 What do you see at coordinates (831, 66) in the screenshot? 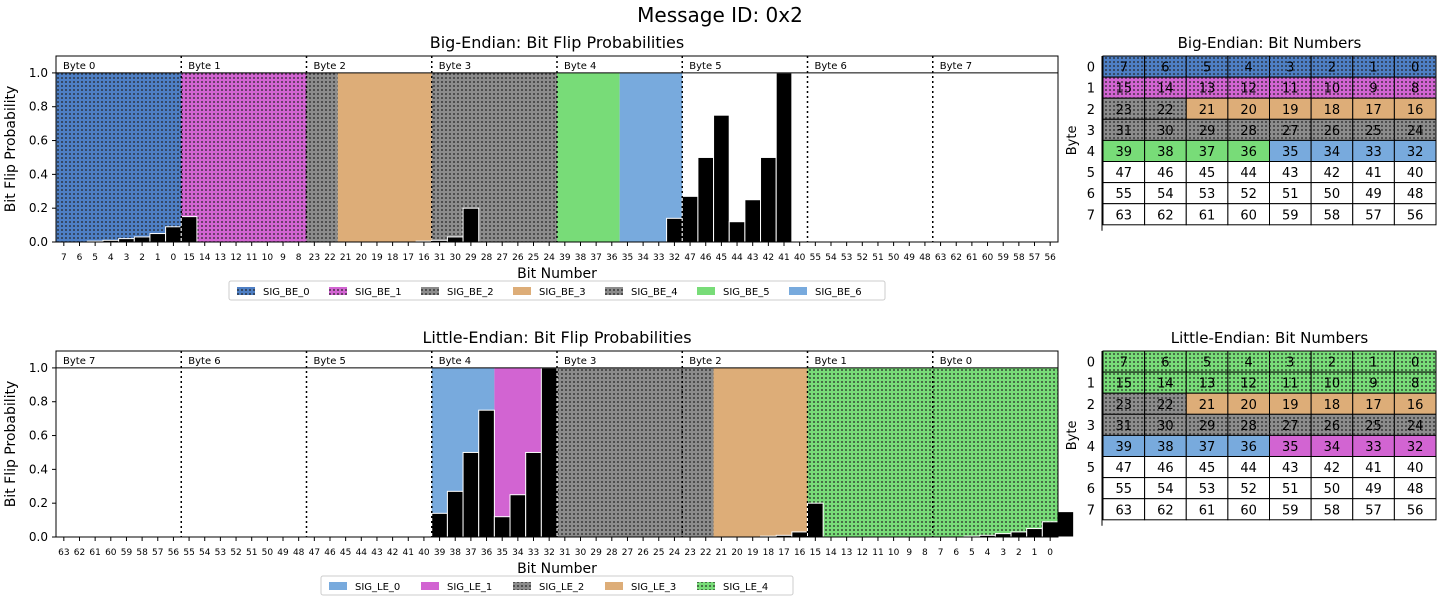
I see `byte-label: Byte 6` at bounding box center [831, 66].